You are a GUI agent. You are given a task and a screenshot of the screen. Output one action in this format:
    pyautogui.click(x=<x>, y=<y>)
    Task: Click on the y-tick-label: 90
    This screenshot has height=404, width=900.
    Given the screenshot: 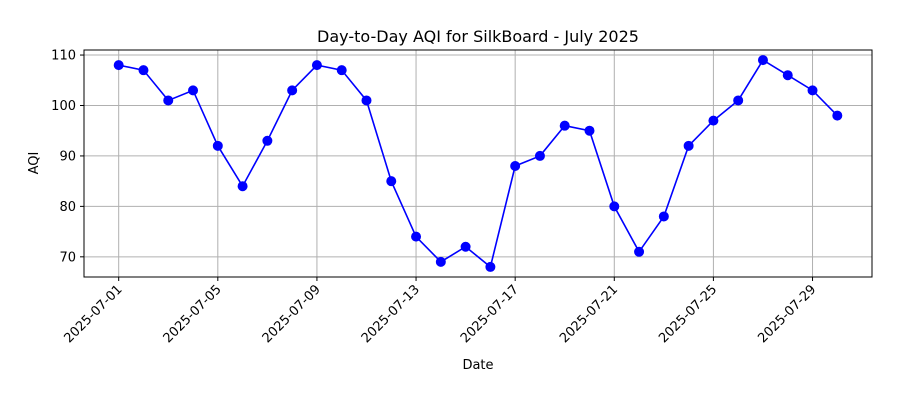 What is the action you would take?
    pyautogui.click(x=67, y=156)
    